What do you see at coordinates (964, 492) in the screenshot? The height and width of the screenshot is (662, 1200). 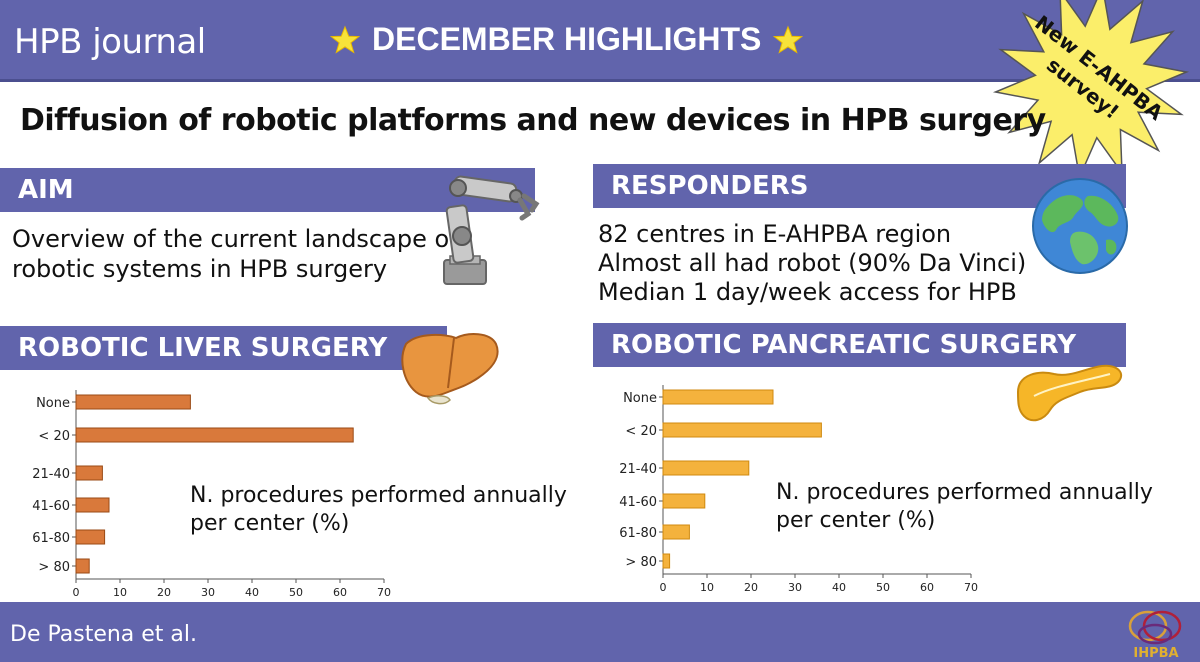 I see `pancreas-caption-line: N. procedures performed annually` at bounding box center [964, 492].